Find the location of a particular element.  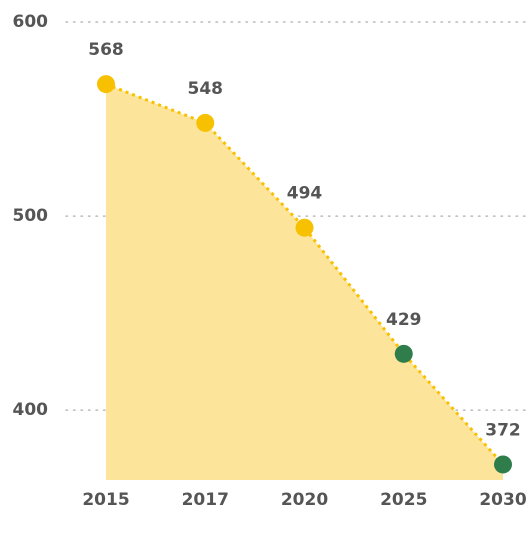

data-label: 548 is located at coordinates (206, 89).